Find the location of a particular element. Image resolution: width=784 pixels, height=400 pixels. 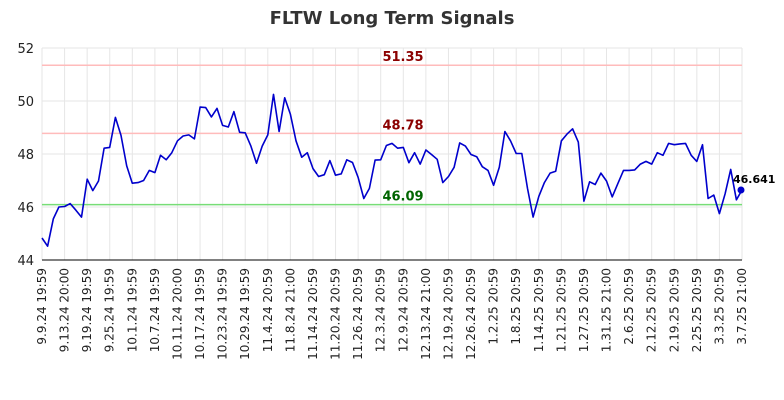

x-tick-label: 1.14.25 20:59 is located at coordinates (539, 310).